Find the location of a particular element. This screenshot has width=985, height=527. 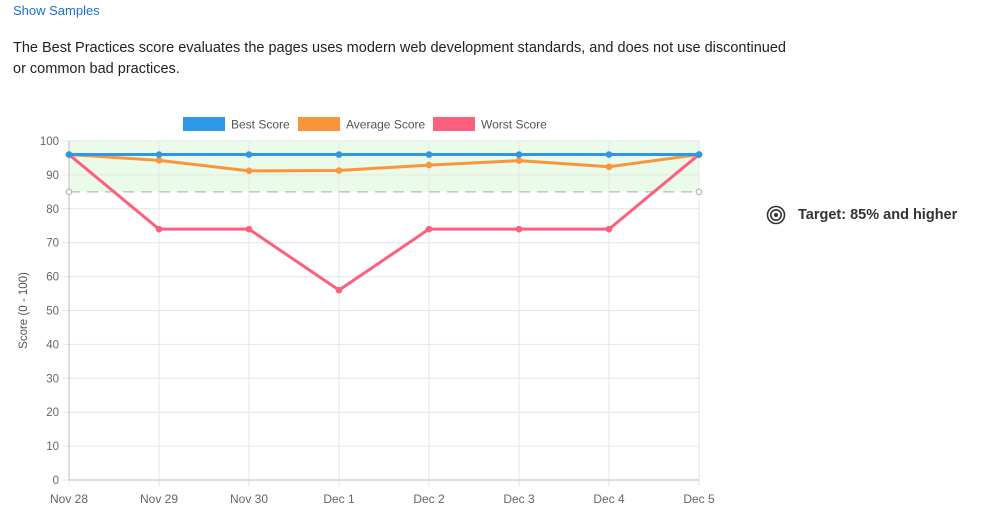

x-tick-label: Dec 4 is located at coordinates (609, 499).